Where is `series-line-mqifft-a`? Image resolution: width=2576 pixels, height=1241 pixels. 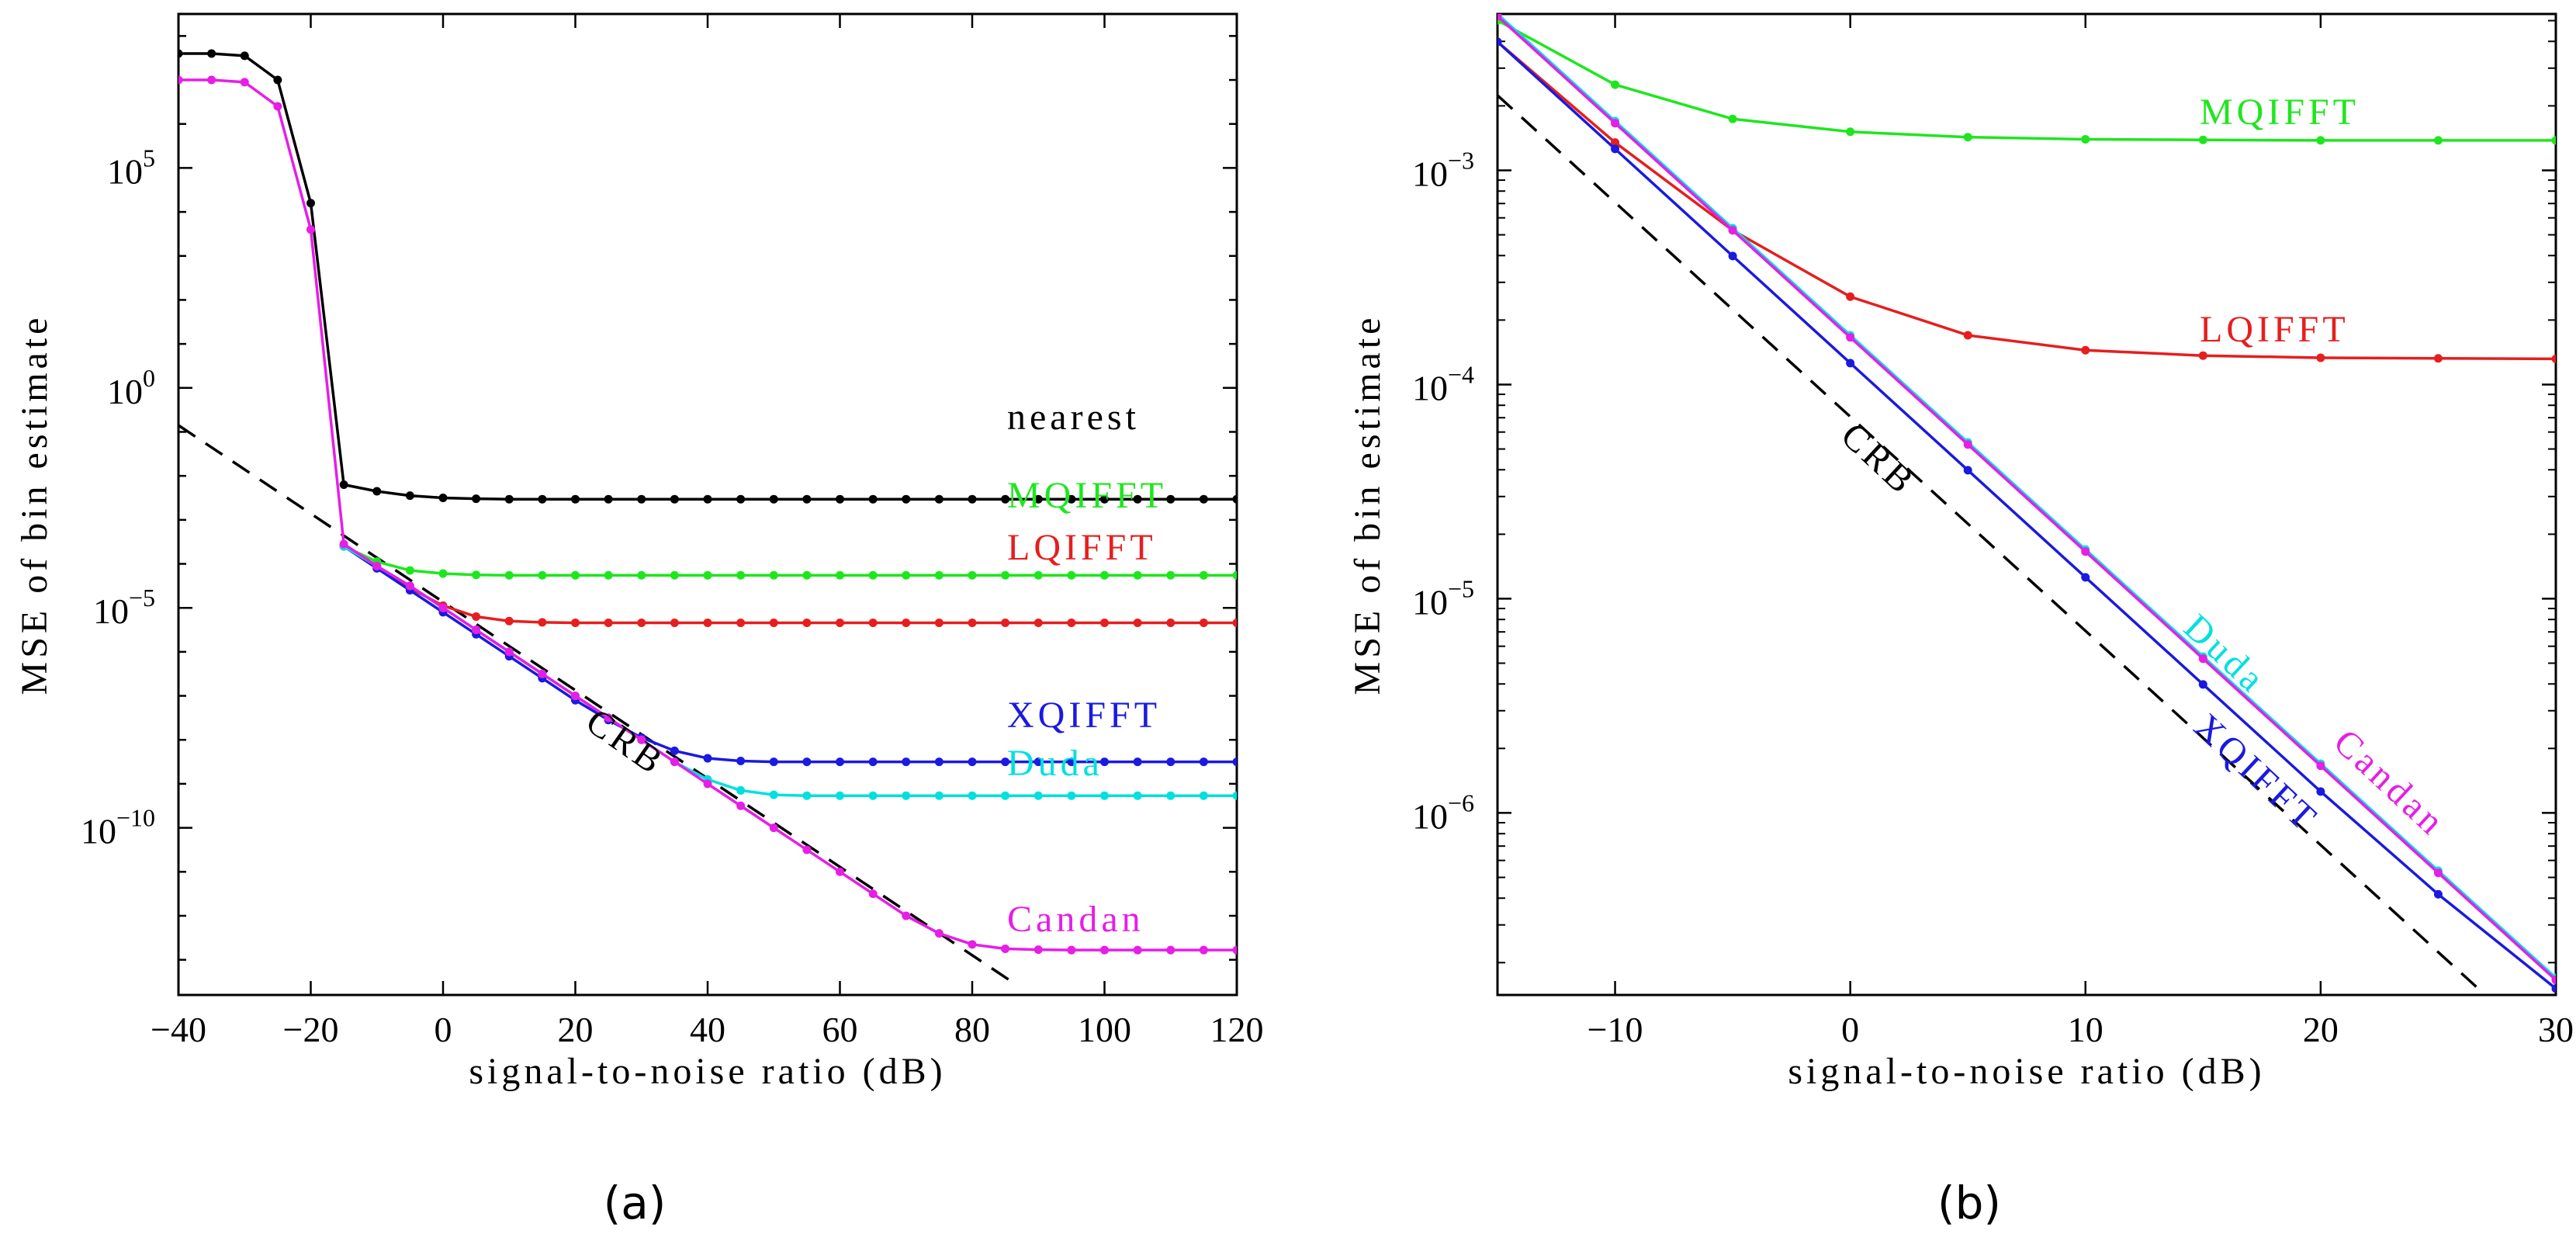
series-line-mqifft-a is located at coordinates (790, 561).